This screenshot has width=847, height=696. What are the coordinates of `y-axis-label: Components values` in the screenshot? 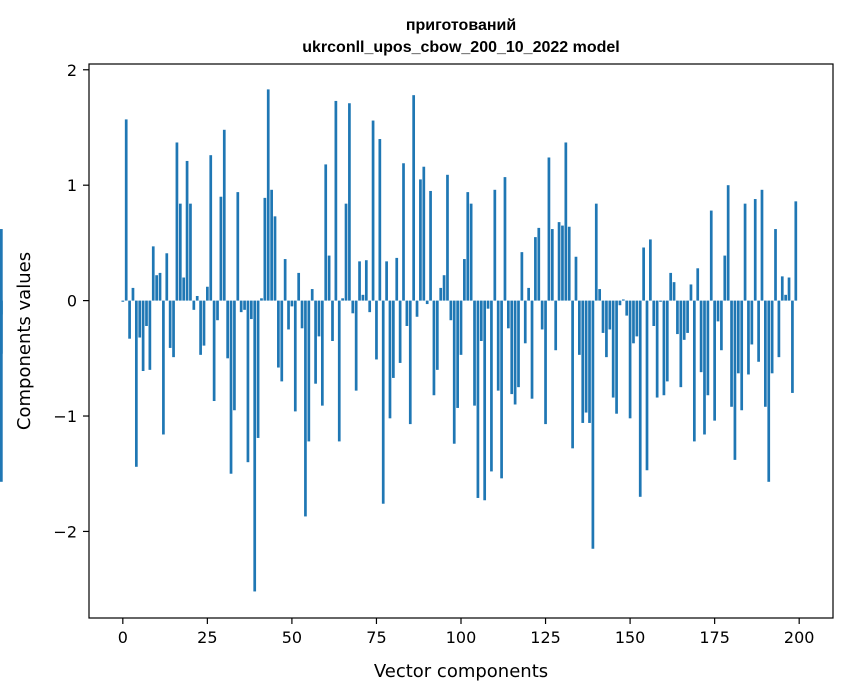 It's located at (24, 341).